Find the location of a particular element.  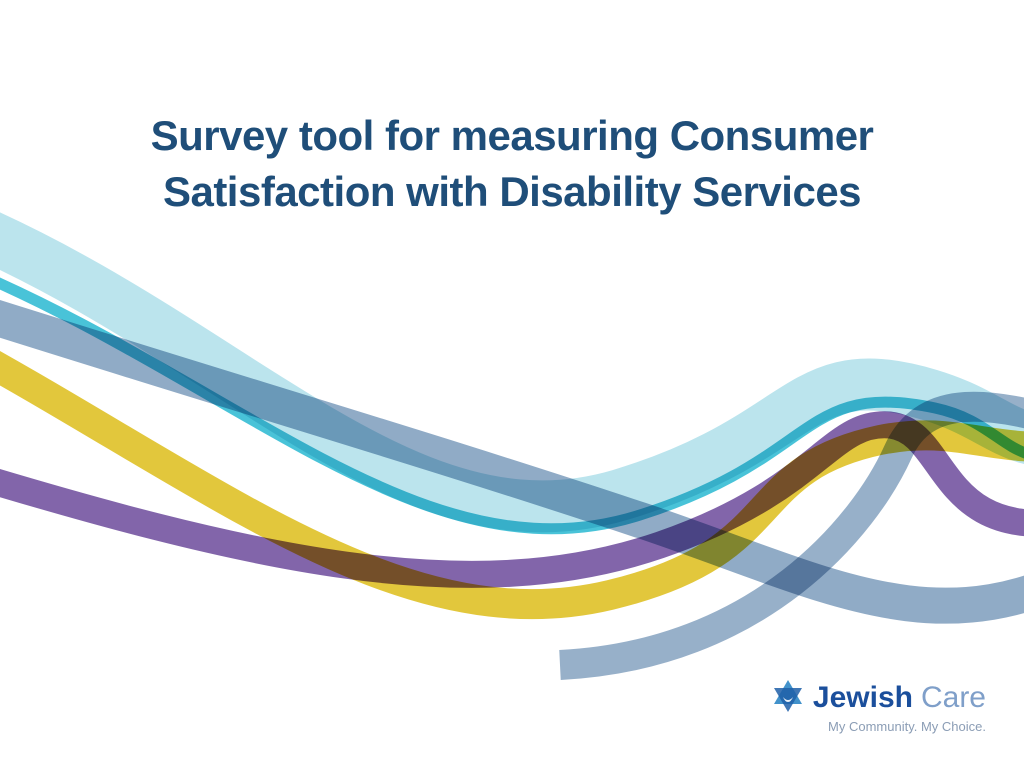

jewishcare-logo-row: Jewish Care is located at coordinates (878, 698).